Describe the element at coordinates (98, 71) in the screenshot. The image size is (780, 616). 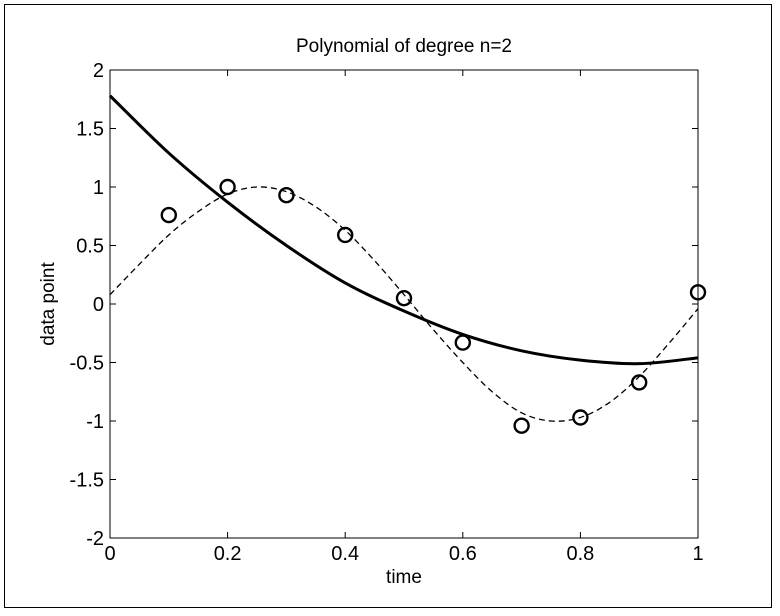
I see `y-tick-label: 2` at that location.